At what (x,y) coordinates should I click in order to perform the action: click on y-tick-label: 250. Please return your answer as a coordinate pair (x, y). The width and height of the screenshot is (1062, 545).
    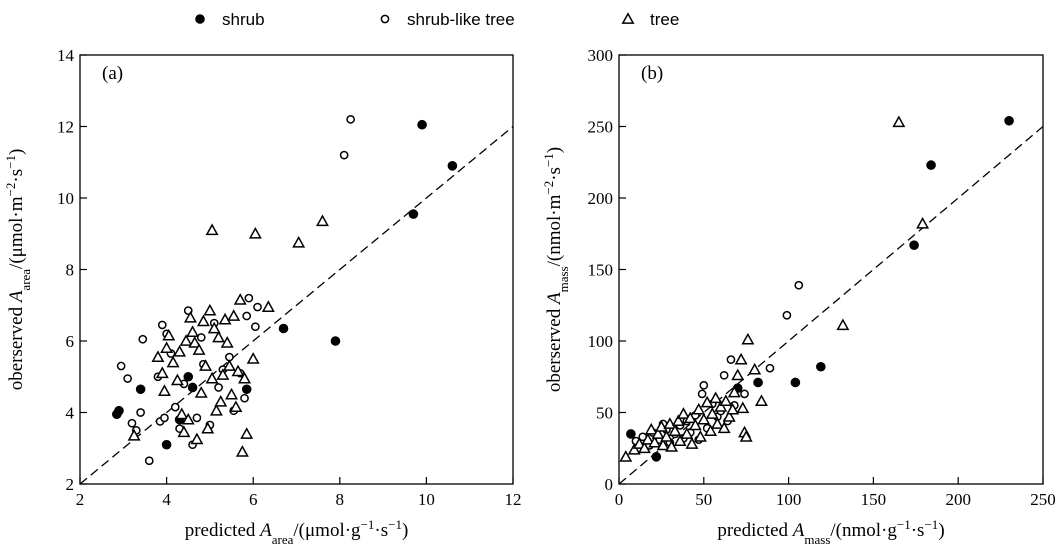
    Looking at the image, I should click on (601, 127).